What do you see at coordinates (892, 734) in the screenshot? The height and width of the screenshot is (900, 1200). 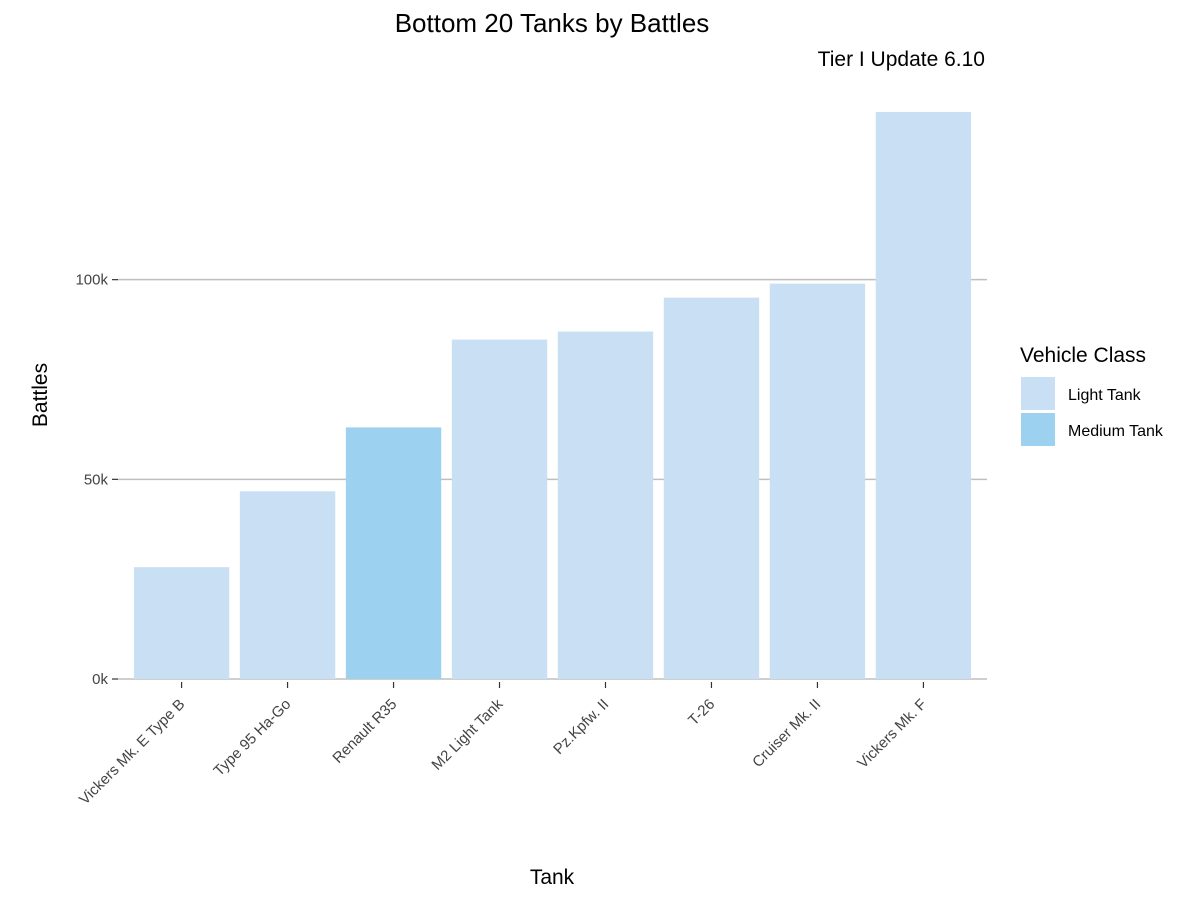 I see `x-tick-label: Vickers Mk. F` at bounding box center [892, 734].